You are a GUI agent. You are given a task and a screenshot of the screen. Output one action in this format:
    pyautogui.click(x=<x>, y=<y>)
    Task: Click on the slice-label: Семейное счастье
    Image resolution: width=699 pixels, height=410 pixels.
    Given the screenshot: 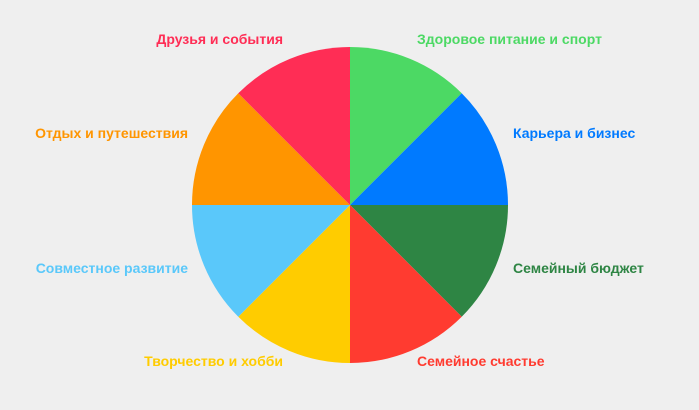 What is the action you would take?
    pyautogui.click(x=481, y=361)
    